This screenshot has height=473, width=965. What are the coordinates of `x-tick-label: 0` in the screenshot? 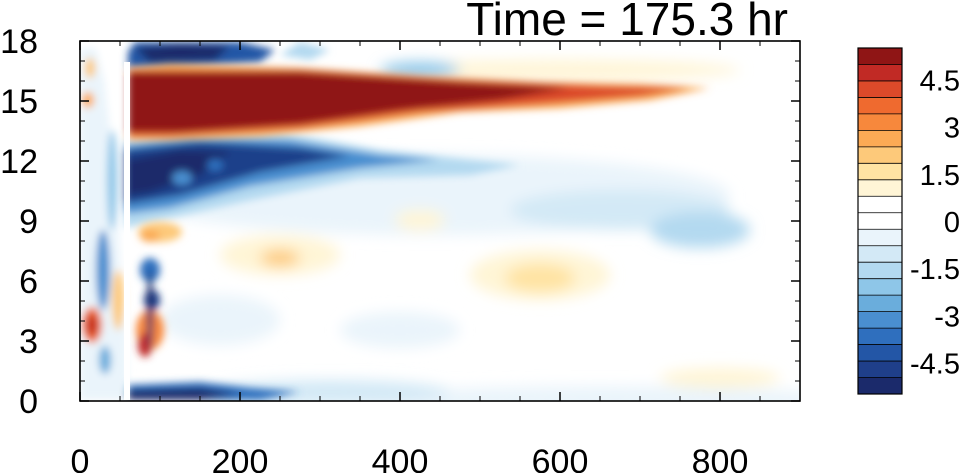 It's located at (80, 458).